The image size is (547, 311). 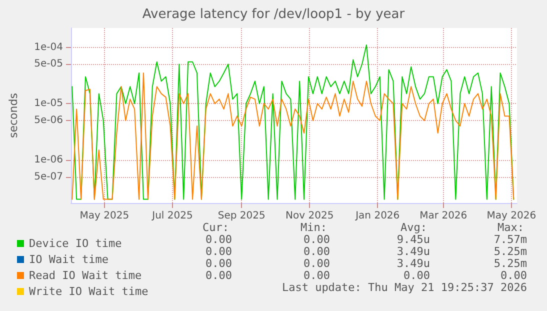 I want to click on text: Cur:, so click(x=215, y=227).